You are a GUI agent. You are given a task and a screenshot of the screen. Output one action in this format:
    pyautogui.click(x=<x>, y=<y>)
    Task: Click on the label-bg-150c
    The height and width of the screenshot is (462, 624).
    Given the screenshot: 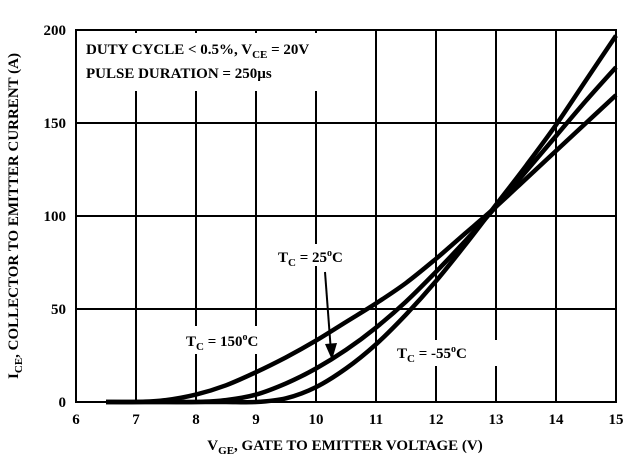 What is the action you would take?
    pyautogui.click(x=234, y=340)
    